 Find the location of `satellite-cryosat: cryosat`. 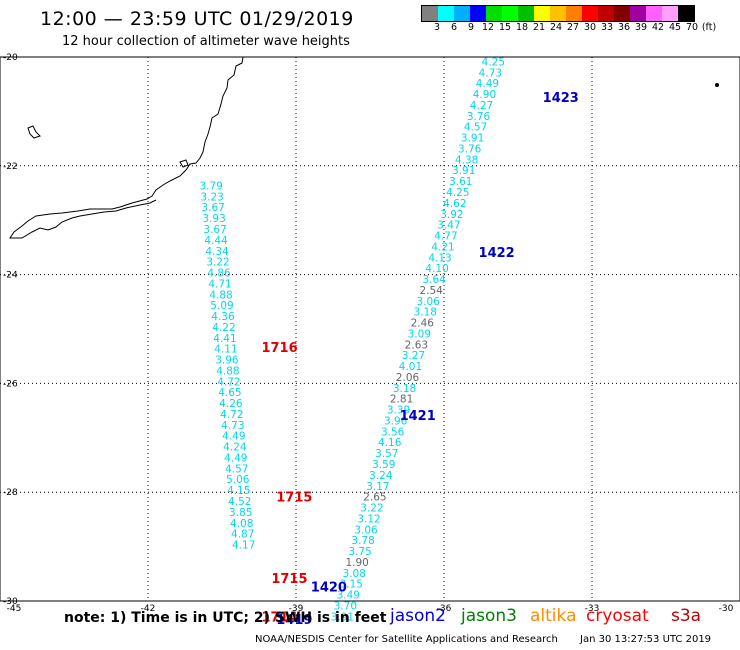

satellite-cryosat: cryosat is located at coordinates (617, 616).